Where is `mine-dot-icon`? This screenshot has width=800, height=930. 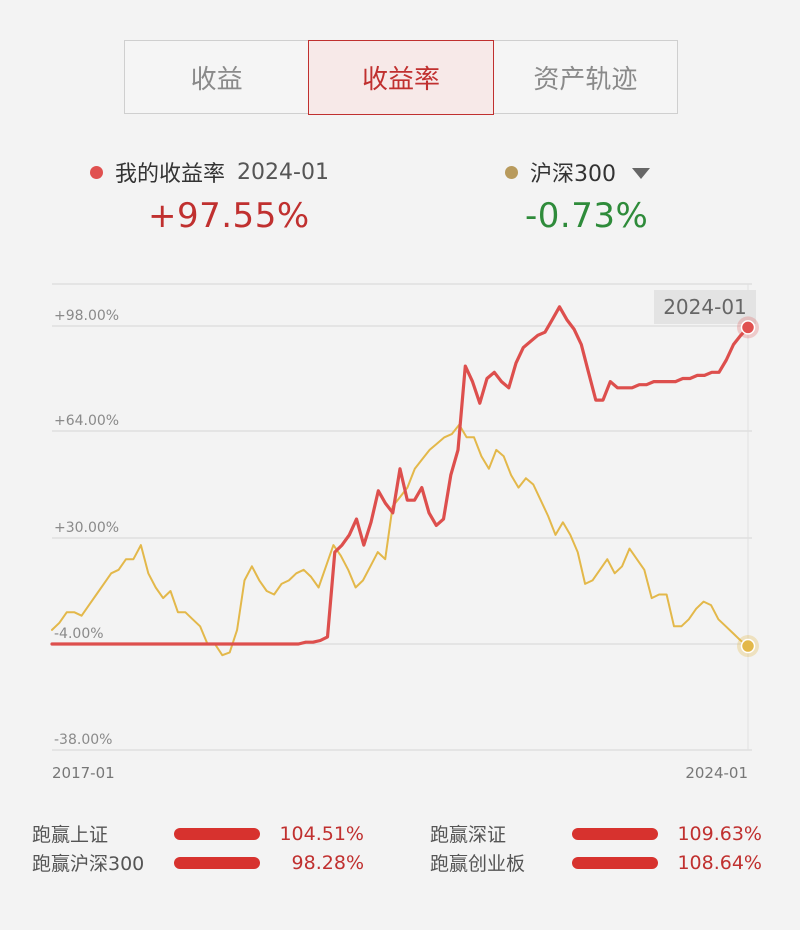
mine-dot-icon is located at coordinates (96, 172).